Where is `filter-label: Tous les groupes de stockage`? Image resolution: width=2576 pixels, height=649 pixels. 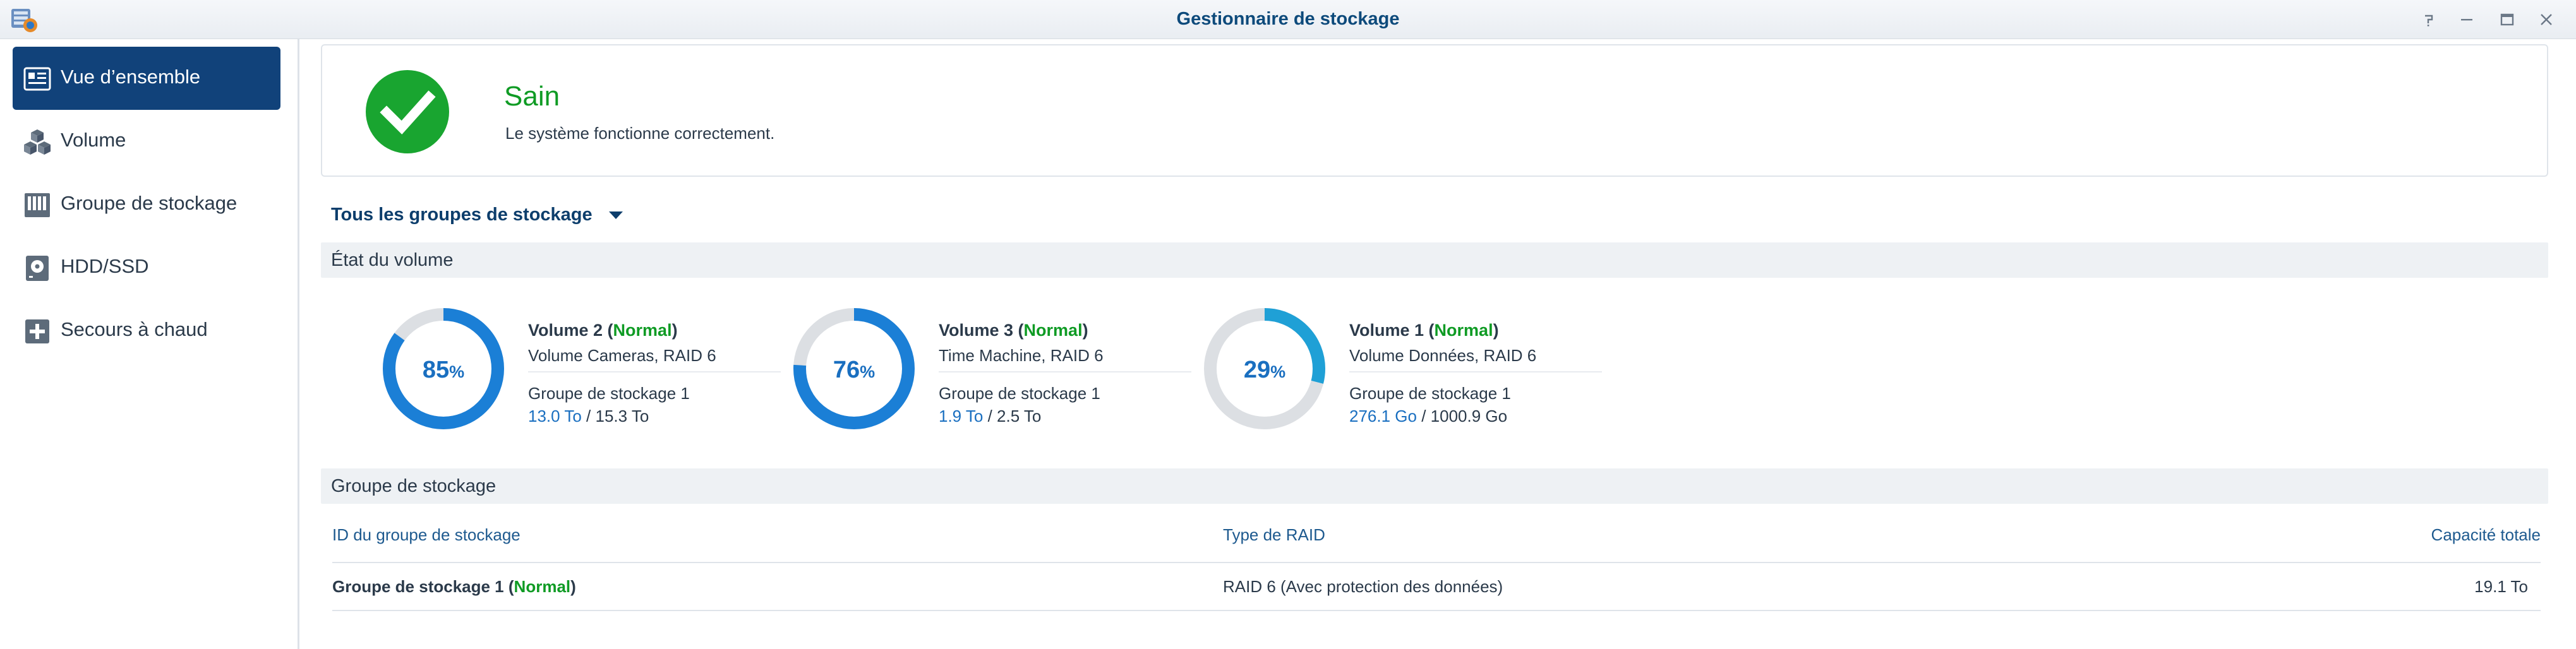 filter-label: Tous les groupes de stockage is located at coordinates (462, 215).